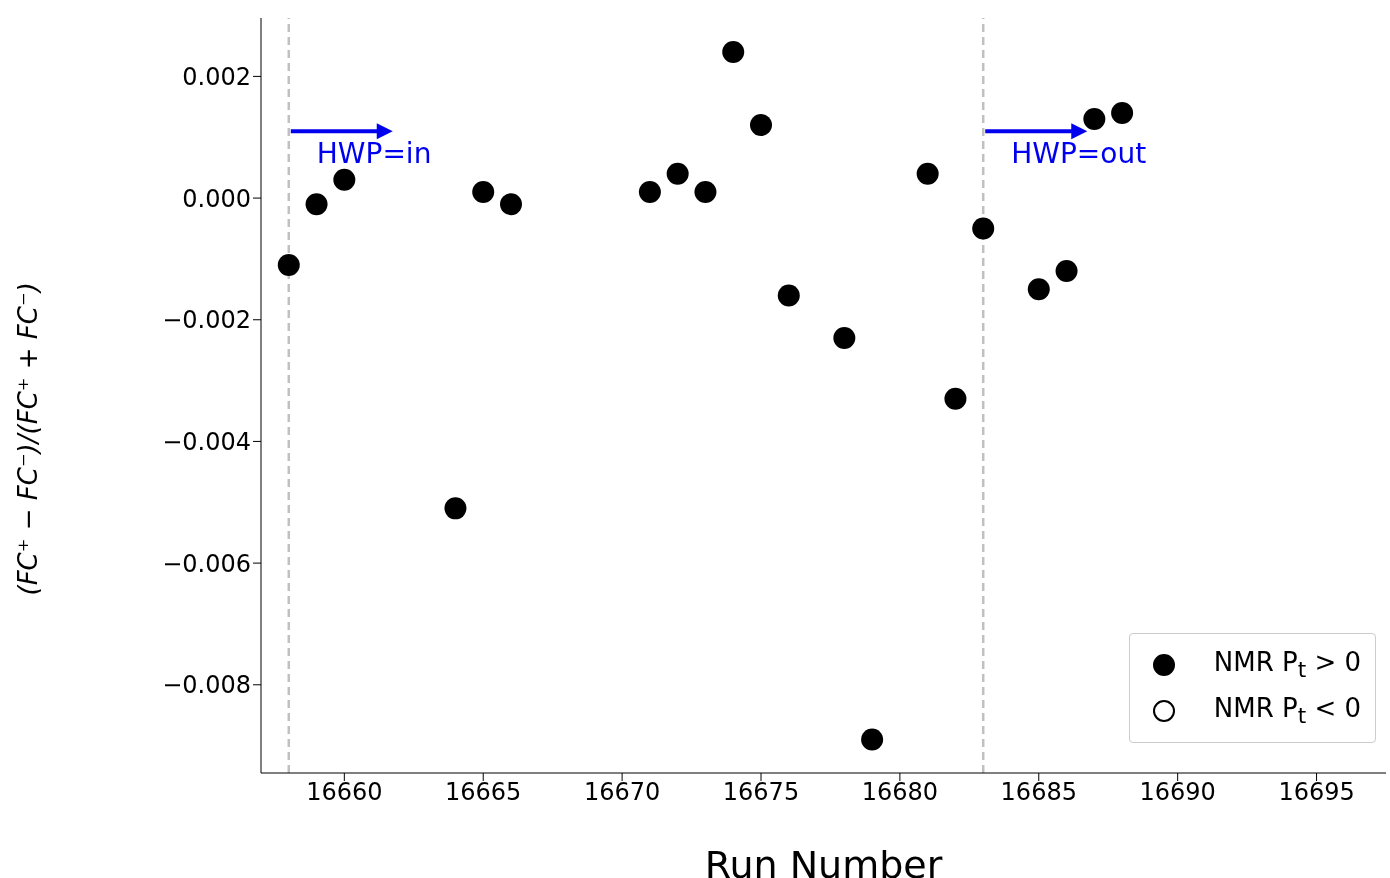 Image resolution: width=1390 pixels, height=878 pixels. I want to click on y-tick-label: 0.002, so click(216, 76).